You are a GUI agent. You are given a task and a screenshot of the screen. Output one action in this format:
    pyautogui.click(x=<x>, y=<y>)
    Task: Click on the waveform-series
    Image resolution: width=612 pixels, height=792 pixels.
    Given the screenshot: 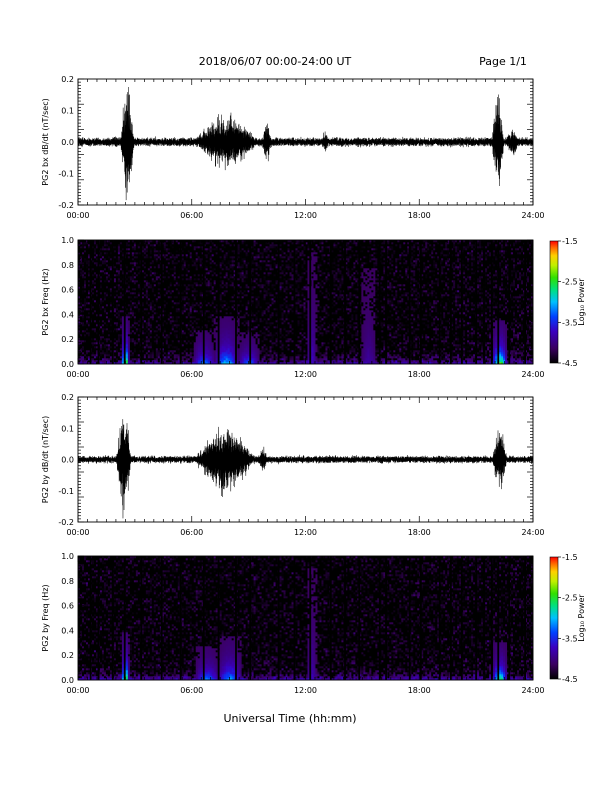 What is the action you would take?
    pyautogui.click(x=305, y=143)
    